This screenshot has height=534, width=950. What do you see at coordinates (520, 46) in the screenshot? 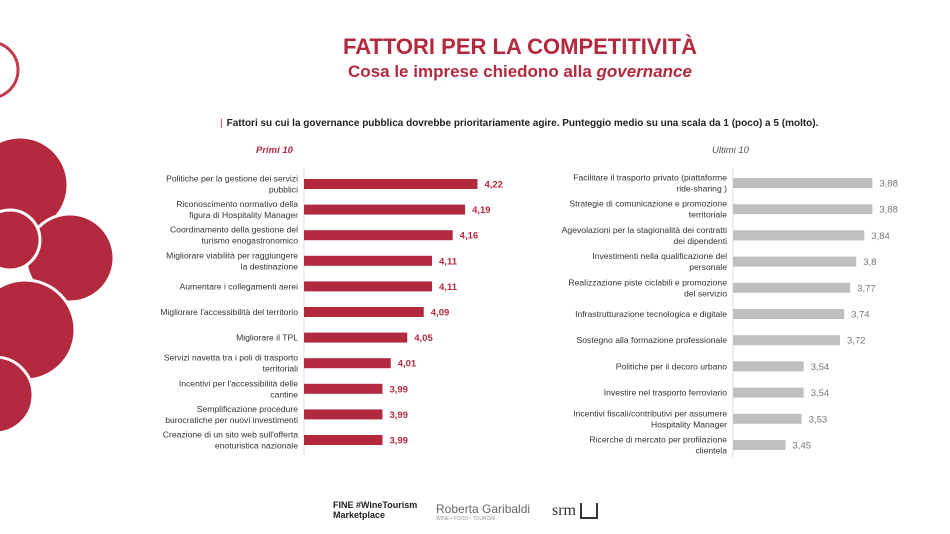
I see `page-title: FATTORI PER LA COMPETITIVITÀ` at bounding box center [520, 46].